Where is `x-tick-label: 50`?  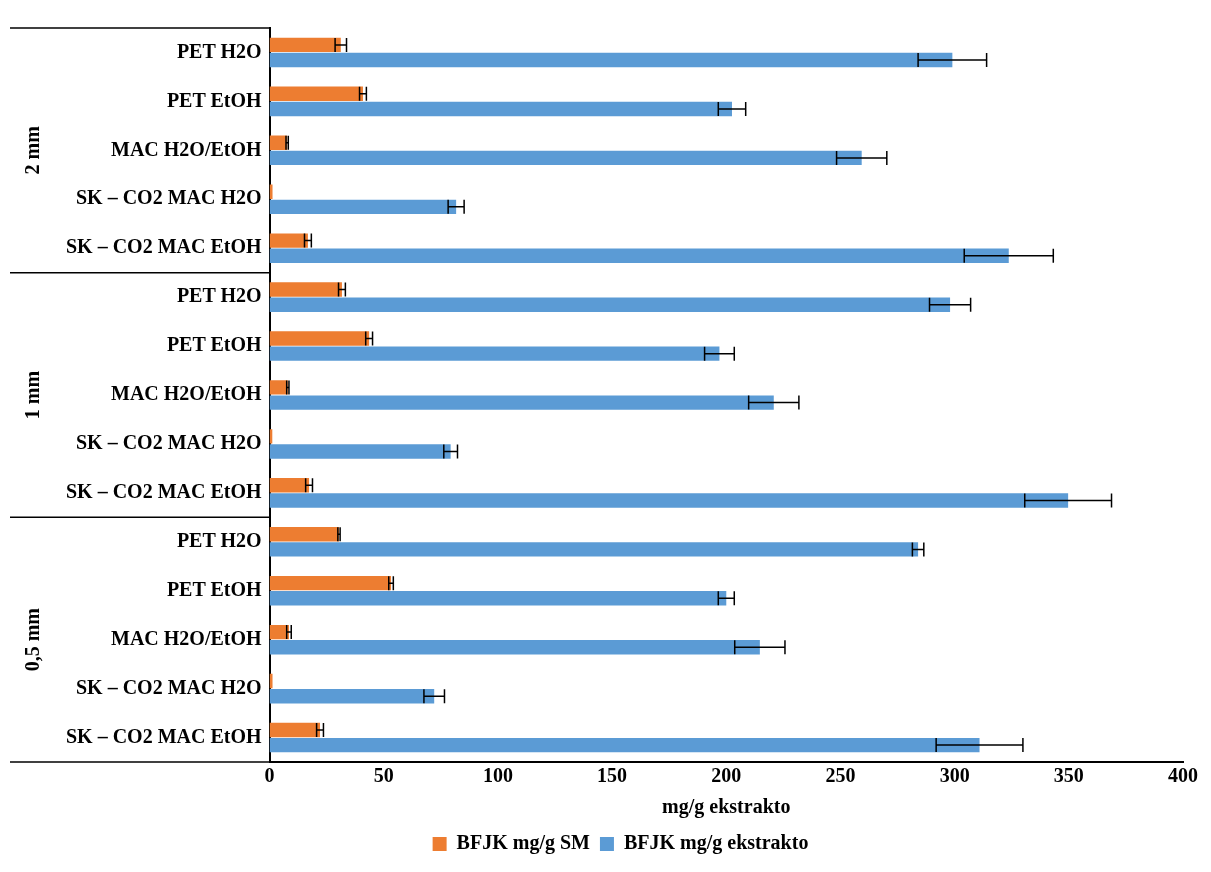 x-tick-label: 50 is located at coordinates (383, 775).